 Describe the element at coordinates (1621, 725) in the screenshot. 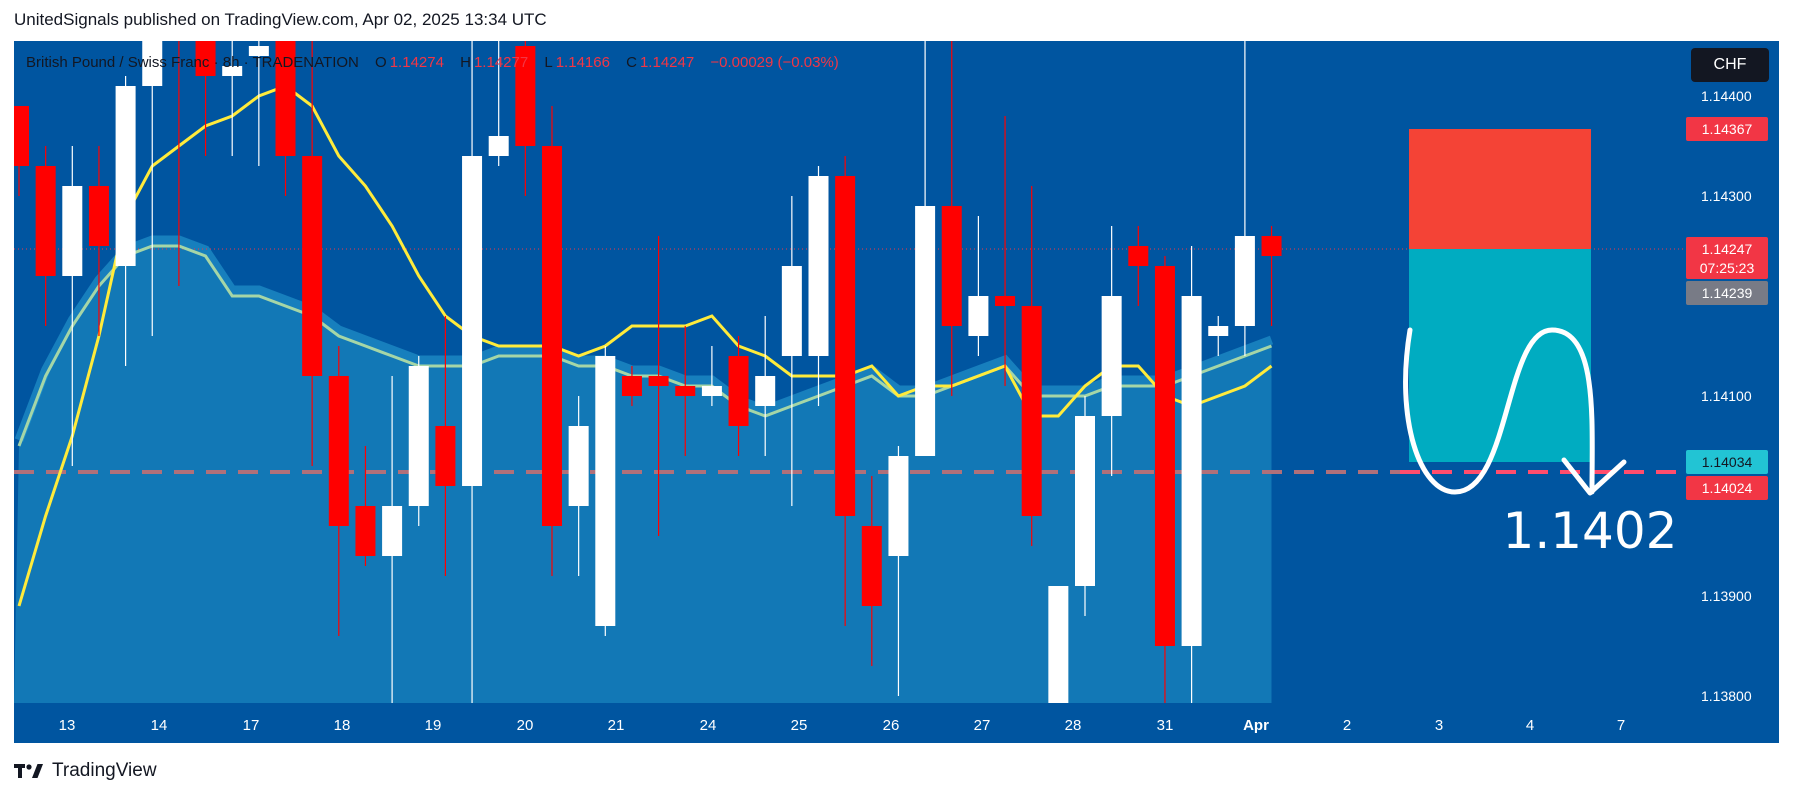

I see `time-tick-label: 7` at that location.